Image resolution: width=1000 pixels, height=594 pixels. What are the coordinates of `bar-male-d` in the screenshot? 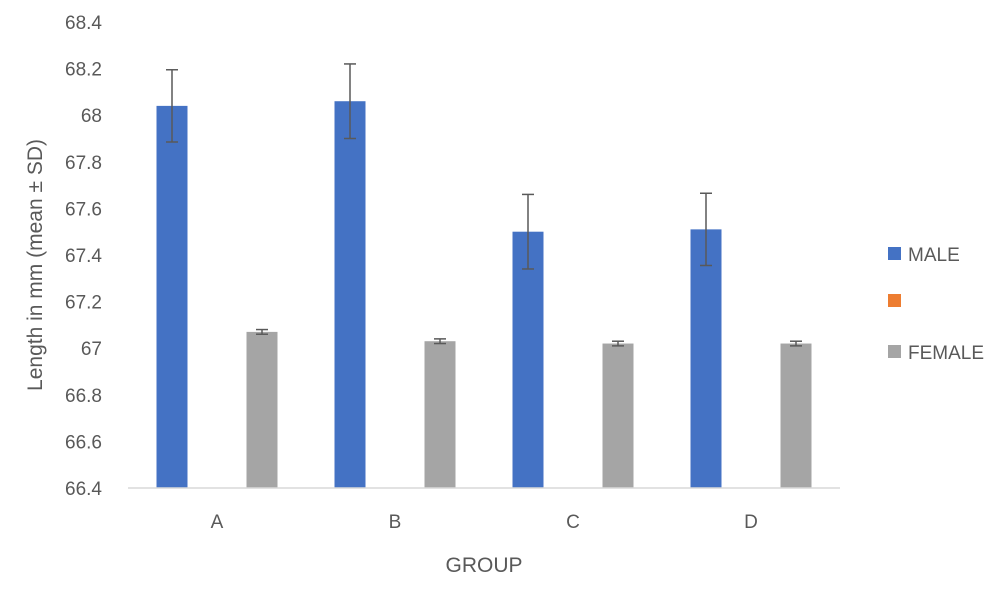 It's located at (706, 358).